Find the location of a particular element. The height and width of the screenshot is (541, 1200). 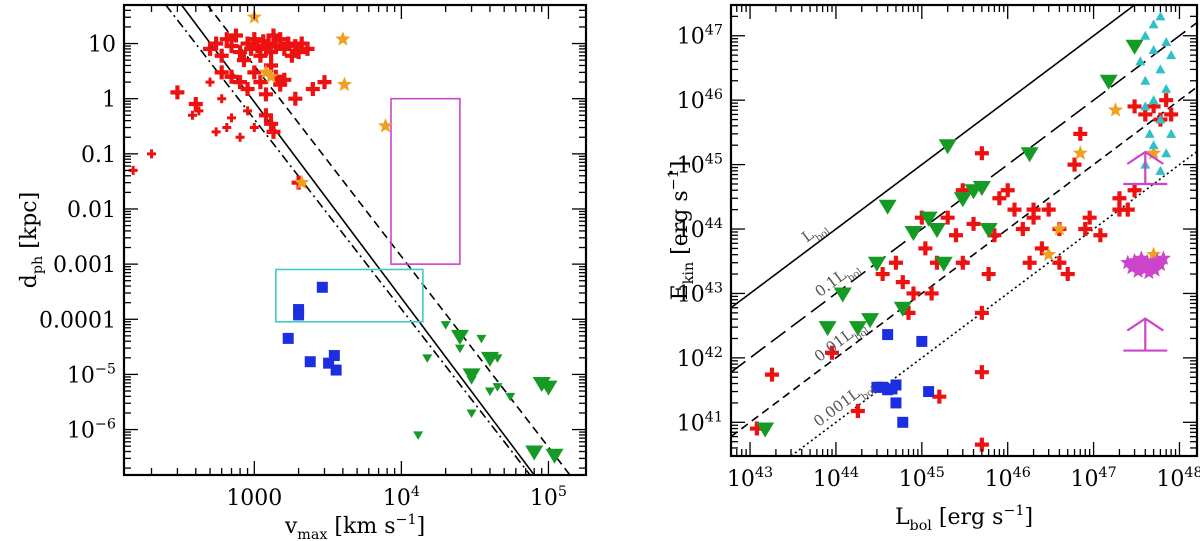

y-tick-label: 0.1 is located at coordinates (98, 155).